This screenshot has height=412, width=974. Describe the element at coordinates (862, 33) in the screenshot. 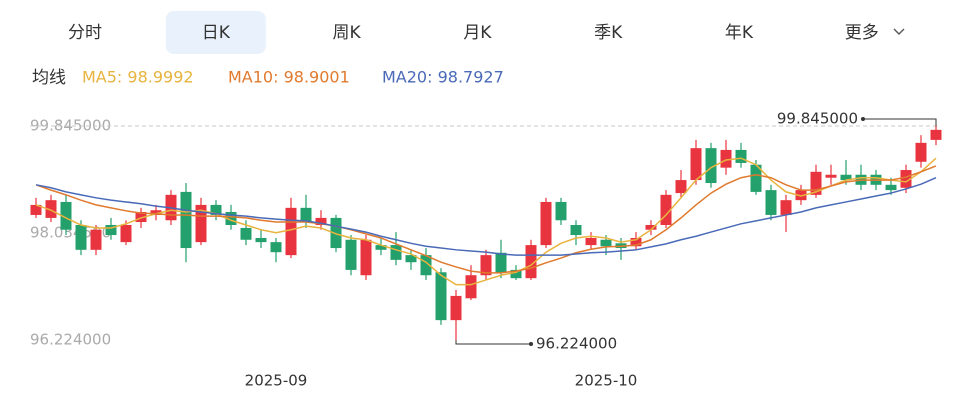

I see `tab: 更多` at that location.